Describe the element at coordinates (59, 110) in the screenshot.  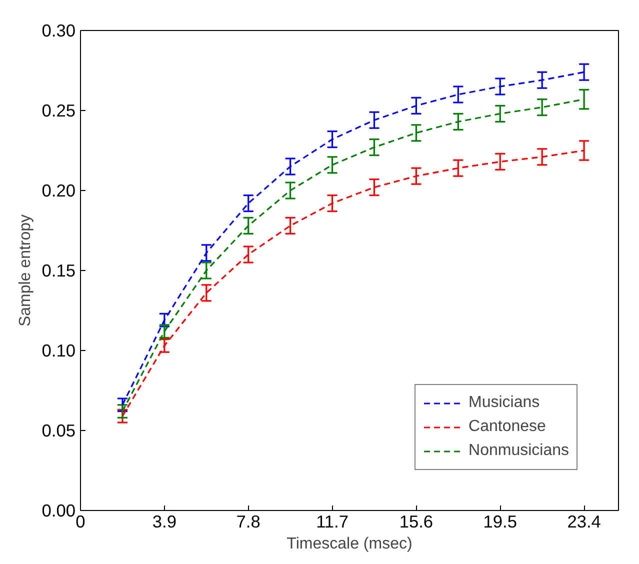
I see `y-tick-label: 0.25` at that location.